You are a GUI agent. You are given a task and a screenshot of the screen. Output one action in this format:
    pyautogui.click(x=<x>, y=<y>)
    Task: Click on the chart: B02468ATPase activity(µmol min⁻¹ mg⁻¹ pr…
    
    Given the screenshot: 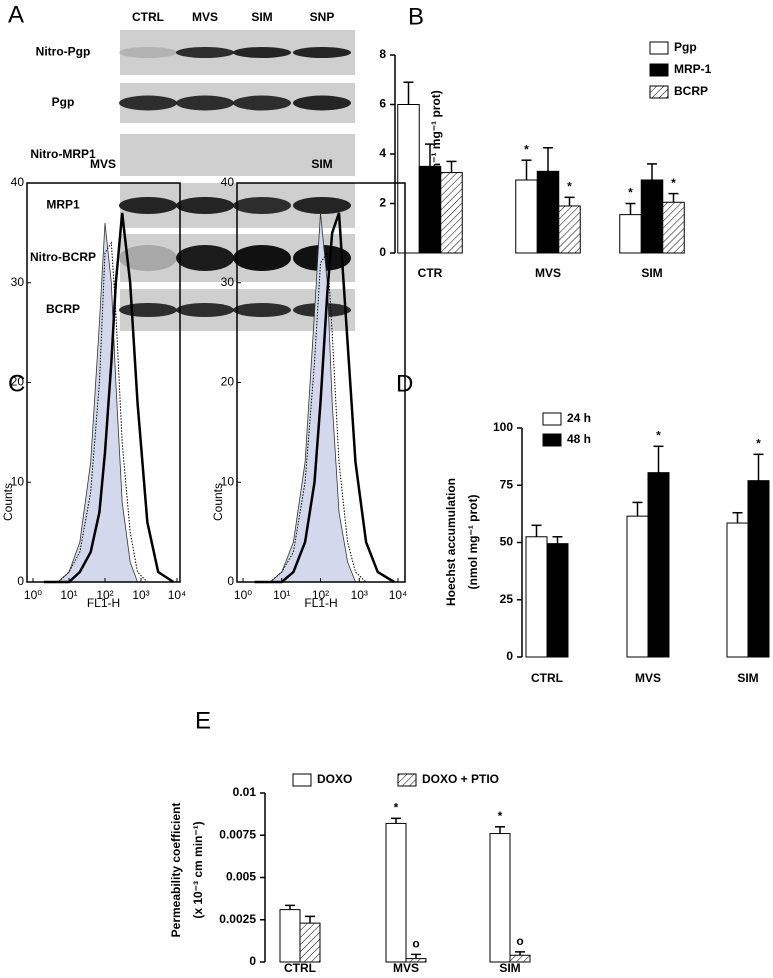 What is the action you would take?
    pyautogui.click(x=545, y=141)
    